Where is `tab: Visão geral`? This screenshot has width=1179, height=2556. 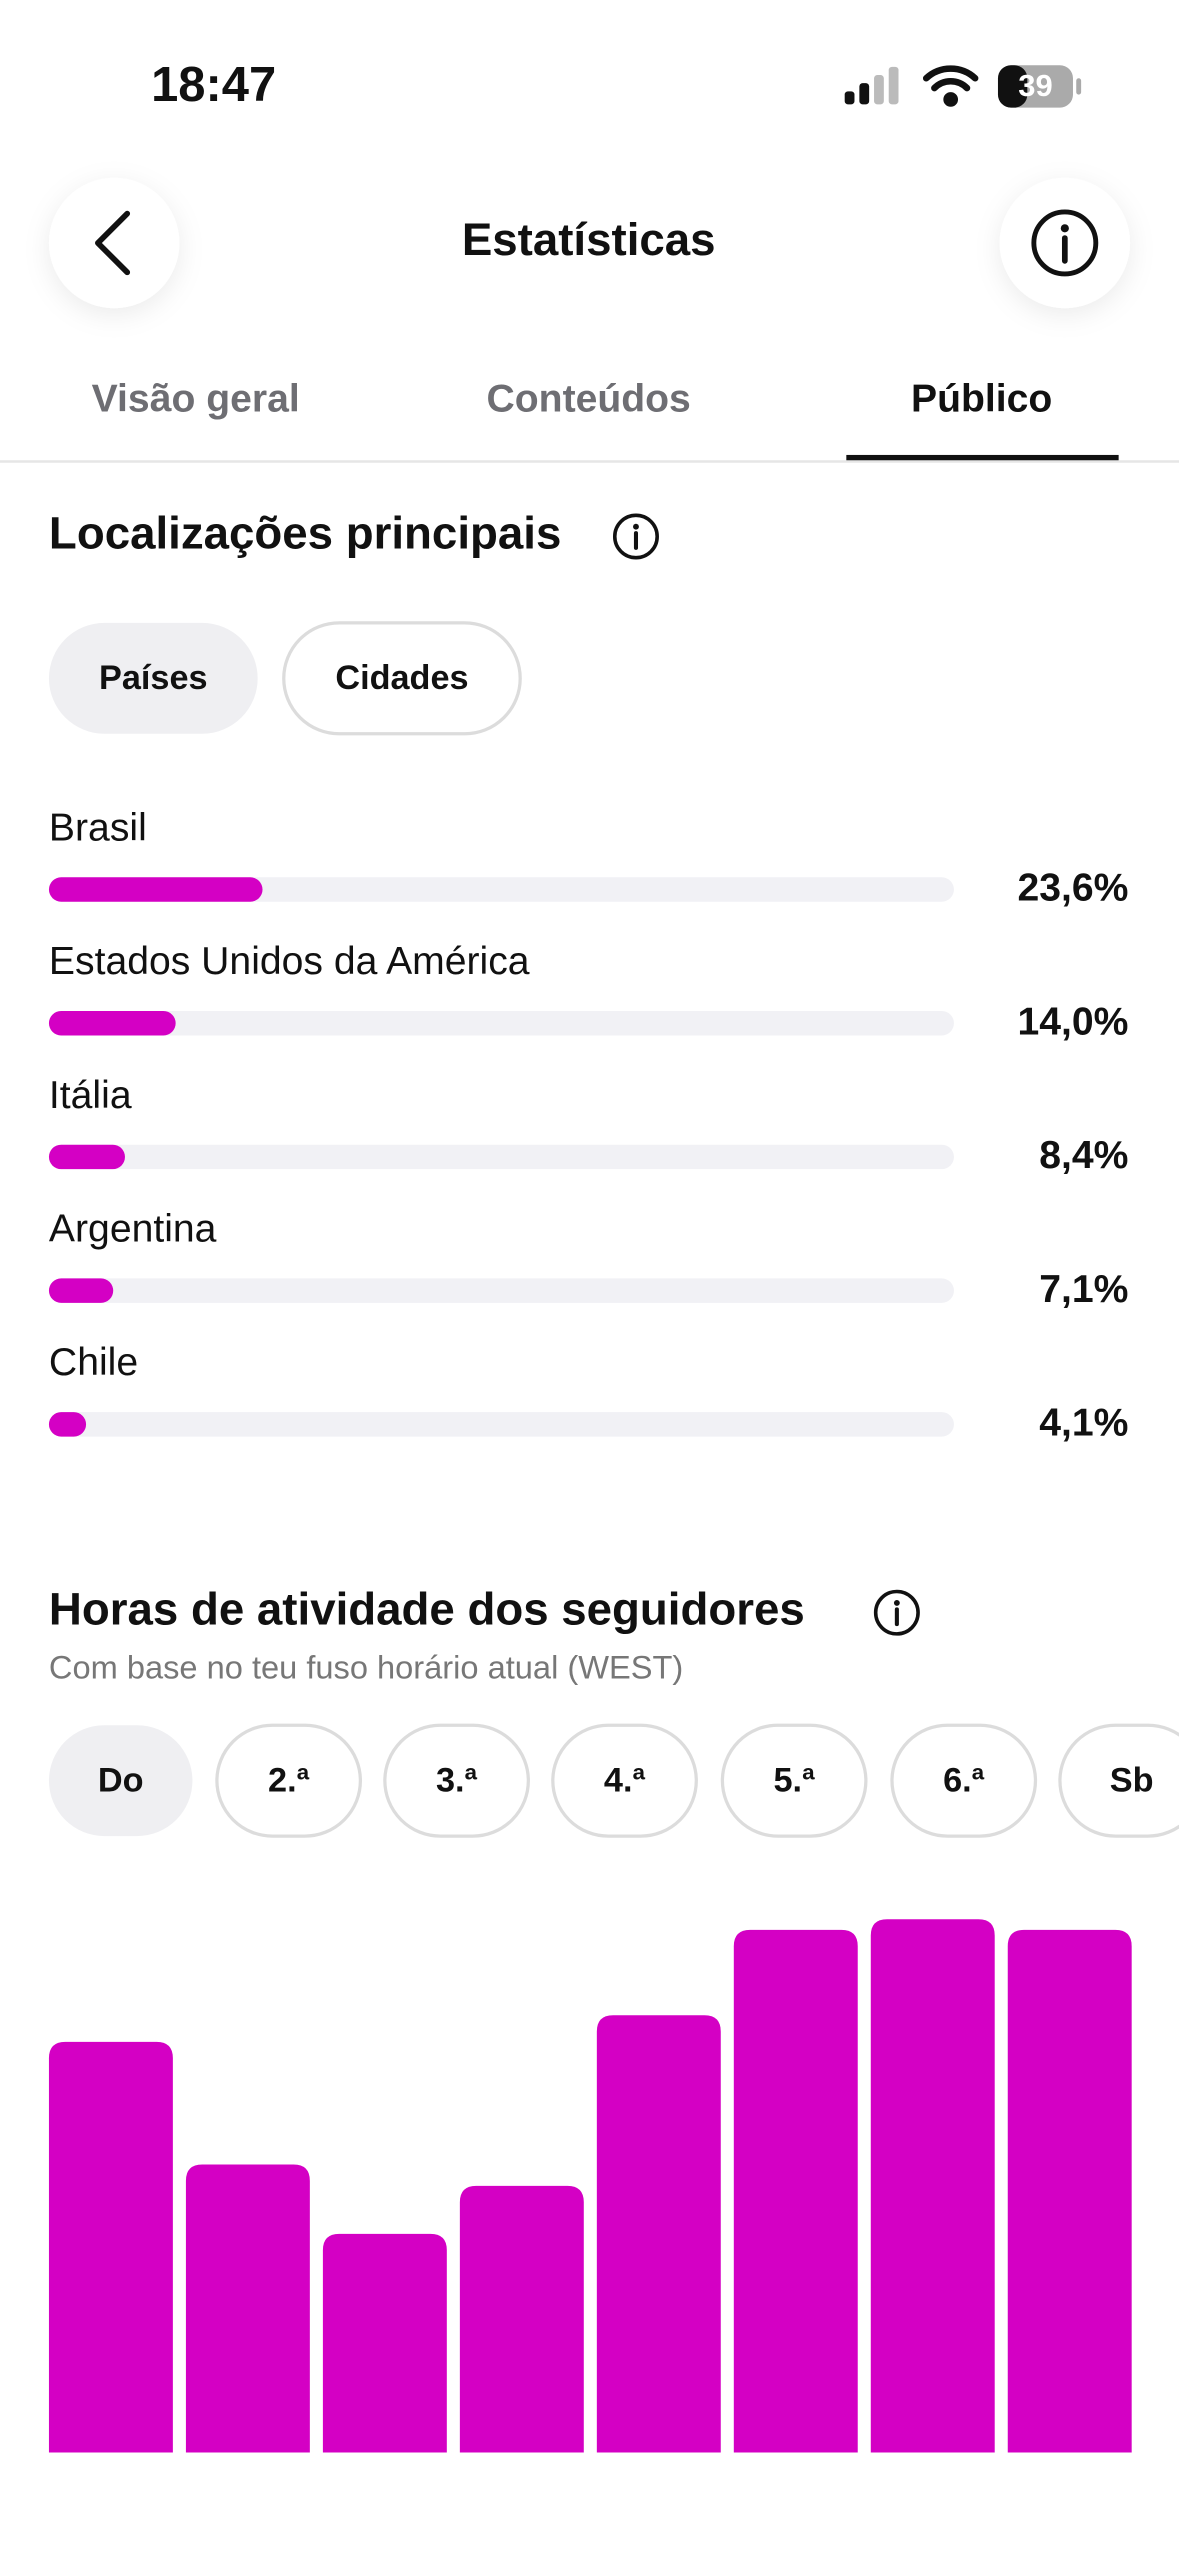 tab: Visão geral is located at coordinates (196, 398).